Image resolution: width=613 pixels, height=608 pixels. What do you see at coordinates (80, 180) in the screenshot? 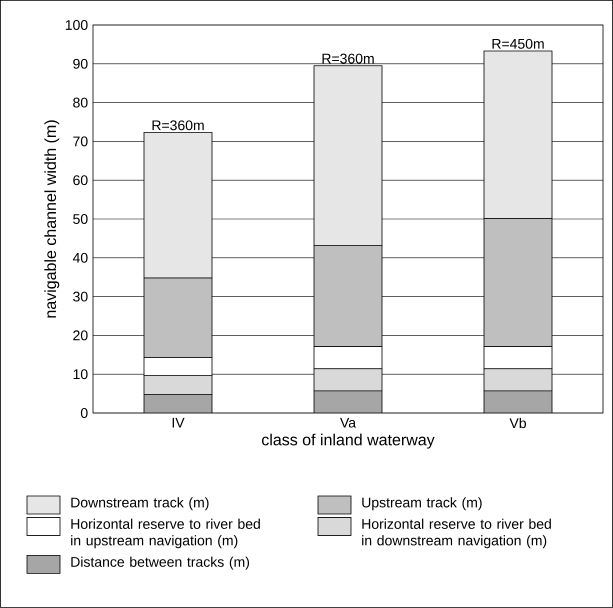
I see `y-tick-label: 60` at bounding box center [80, 180].